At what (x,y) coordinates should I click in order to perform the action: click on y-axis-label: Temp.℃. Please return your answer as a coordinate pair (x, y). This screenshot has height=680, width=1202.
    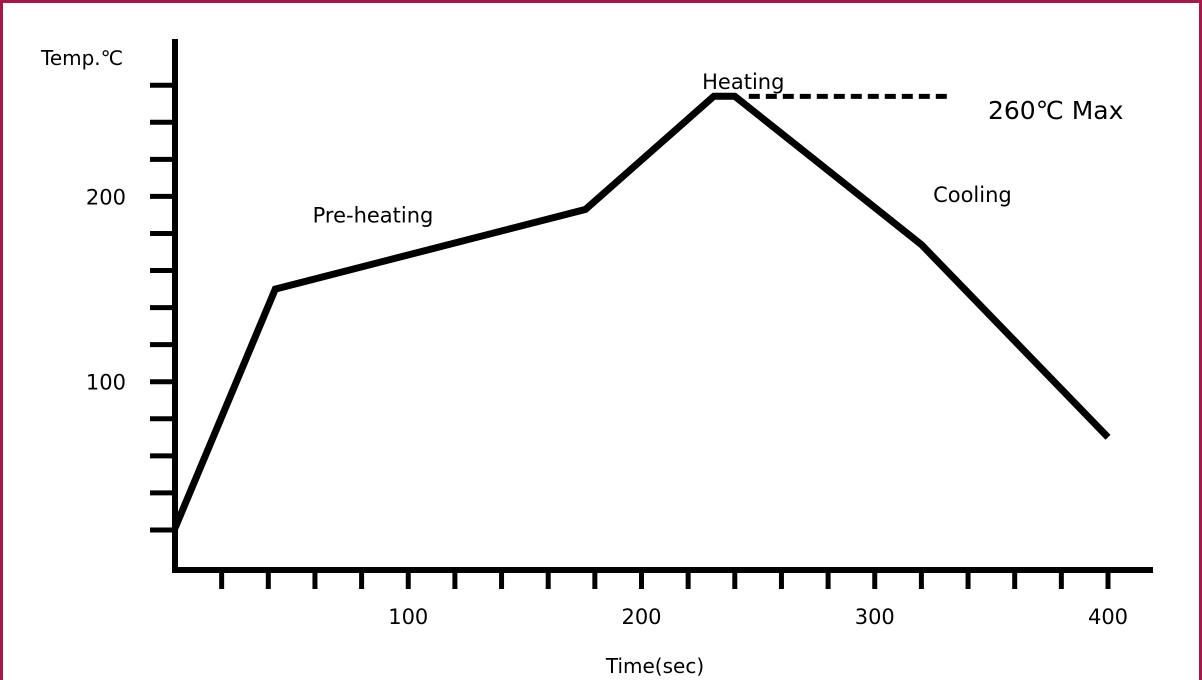
    Looking at the image, I should click on (81, 58).